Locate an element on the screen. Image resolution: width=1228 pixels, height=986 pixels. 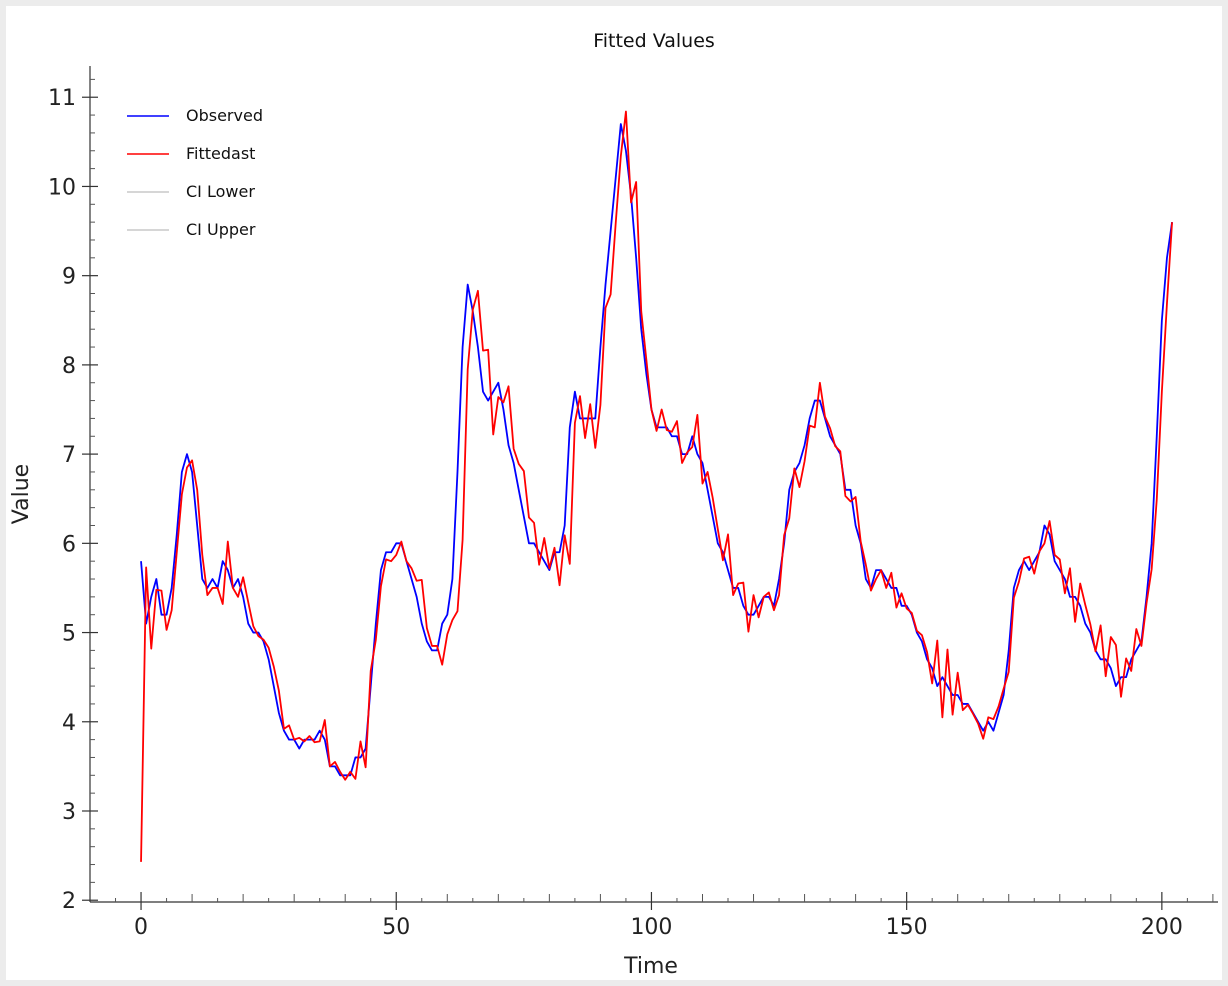
y-tick-label: 5 is located at coordinates (69, 634).